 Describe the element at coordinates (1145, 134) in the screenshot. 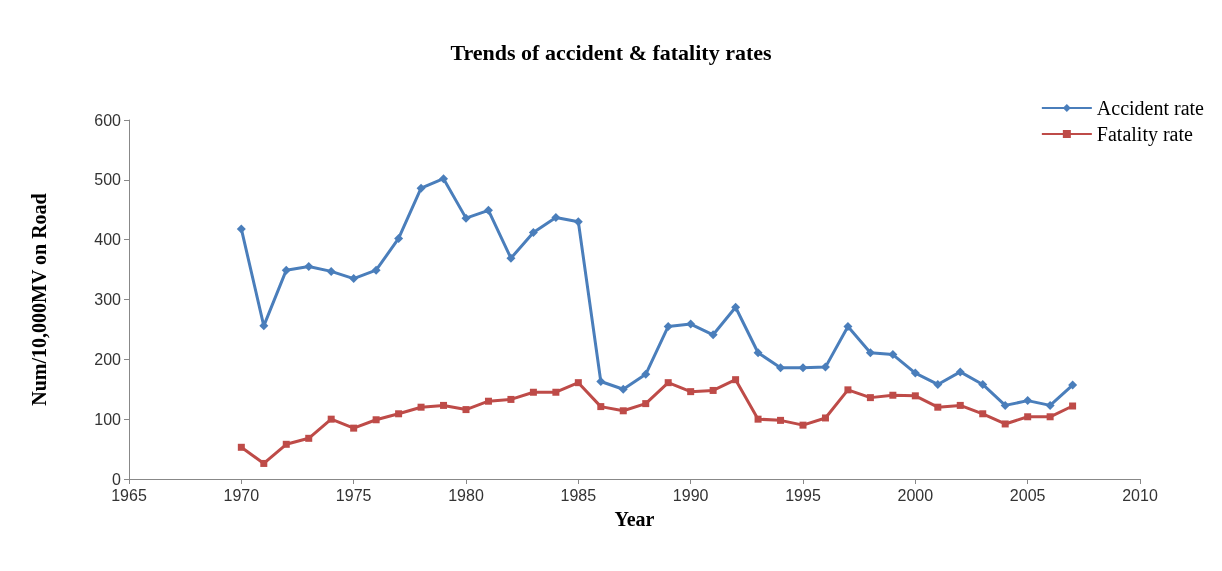

I see `legend-label: Fatality rate` at that location.